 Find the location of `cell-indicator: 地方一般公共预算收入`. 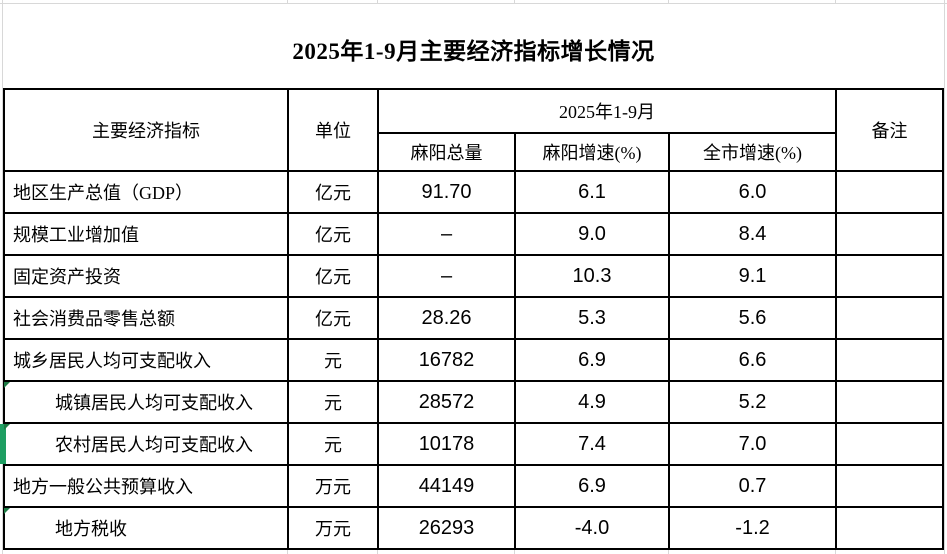

cell-indicator: 地方一般公共预算收入 is located at coordinates (146, 486).